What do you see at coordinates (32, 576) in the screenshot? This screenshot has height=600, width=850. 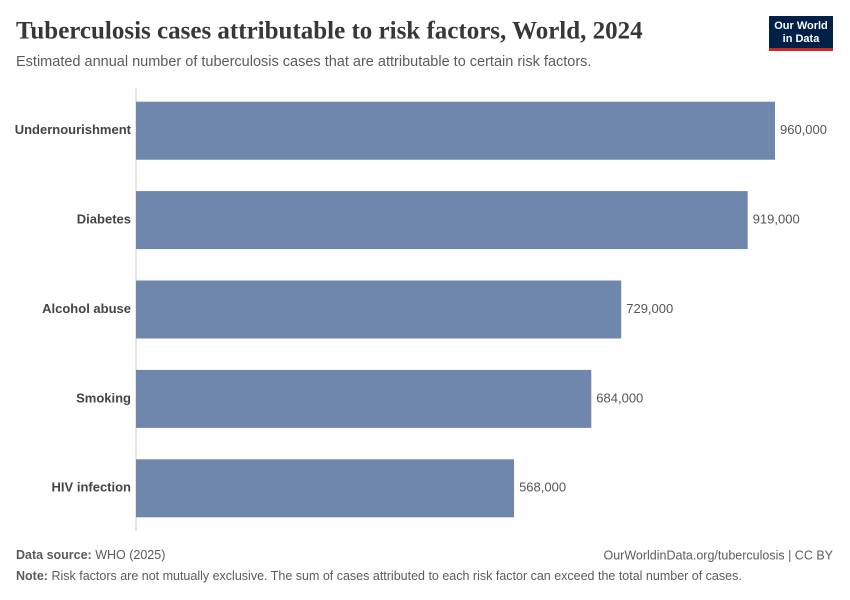 I see `note-label: Note:` at bounding box center [32, 576].